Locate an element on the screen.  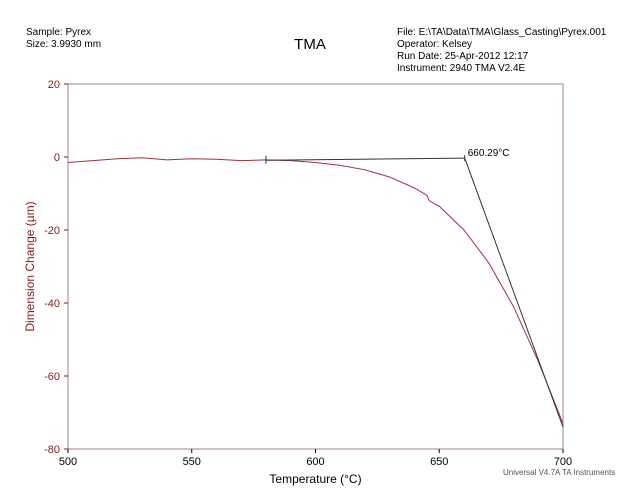
footer-label: Universal V4.7A TA Instruments is located at coordinates (559, 472).